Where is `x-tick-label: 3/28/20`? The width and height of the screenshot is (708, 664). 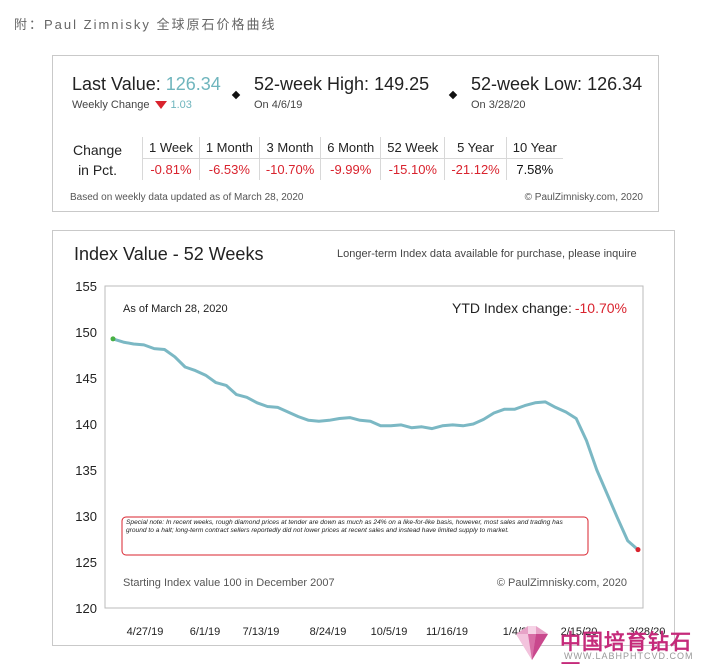
x-tick-label: 3/28/20 is located at coordinates (647, 632).